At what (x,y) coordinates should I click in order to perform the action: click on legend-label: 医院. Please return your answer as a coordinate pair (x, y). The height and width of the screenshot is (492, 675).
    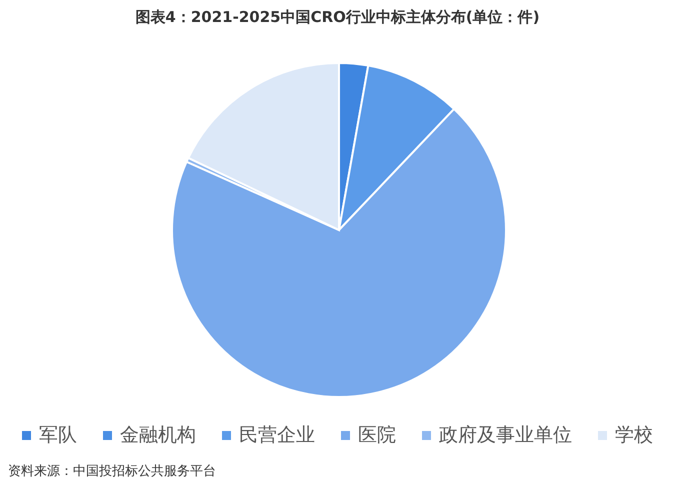
    Looking at the image, I should click on (377, 435).